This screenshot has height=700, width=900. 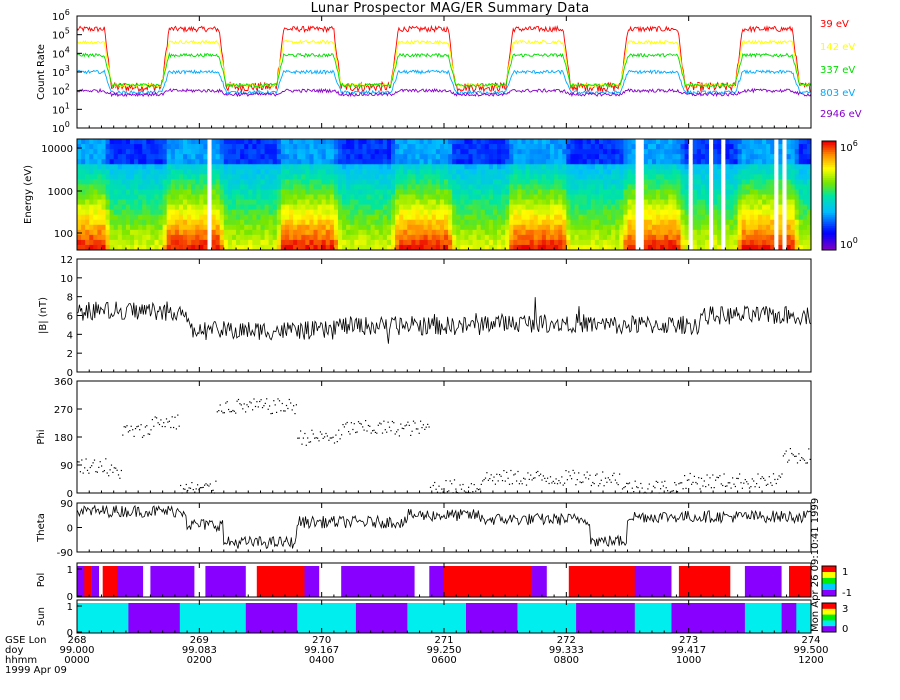 What do you see at coordinates (829, 617) in the screenshot?
I see `sun-panel-colorbar-cell` at bounding box center [829, 617].